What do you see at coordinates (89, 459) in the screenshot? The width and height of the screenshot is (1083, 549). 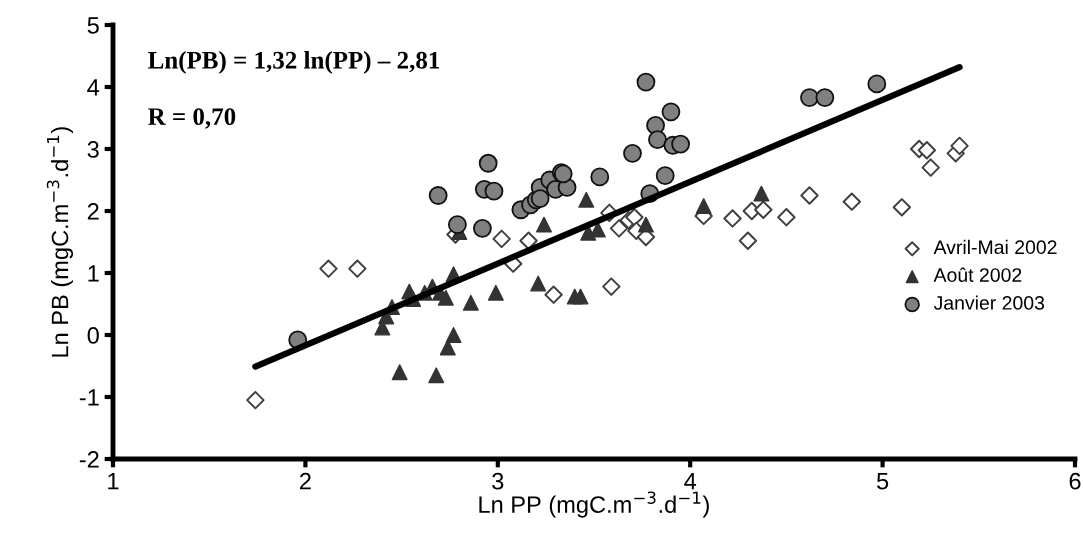 I see `y-tick-label: -2` at bounding box center [89, 459].